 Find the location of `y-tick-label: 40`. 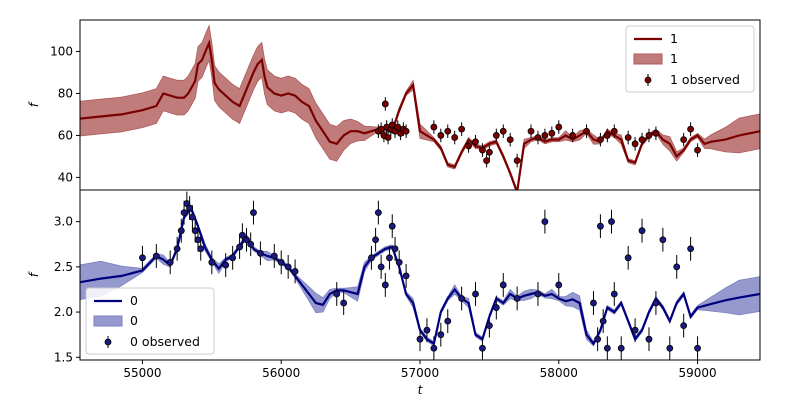

y-tick-label: 40 is located at coordinates (65, 177).